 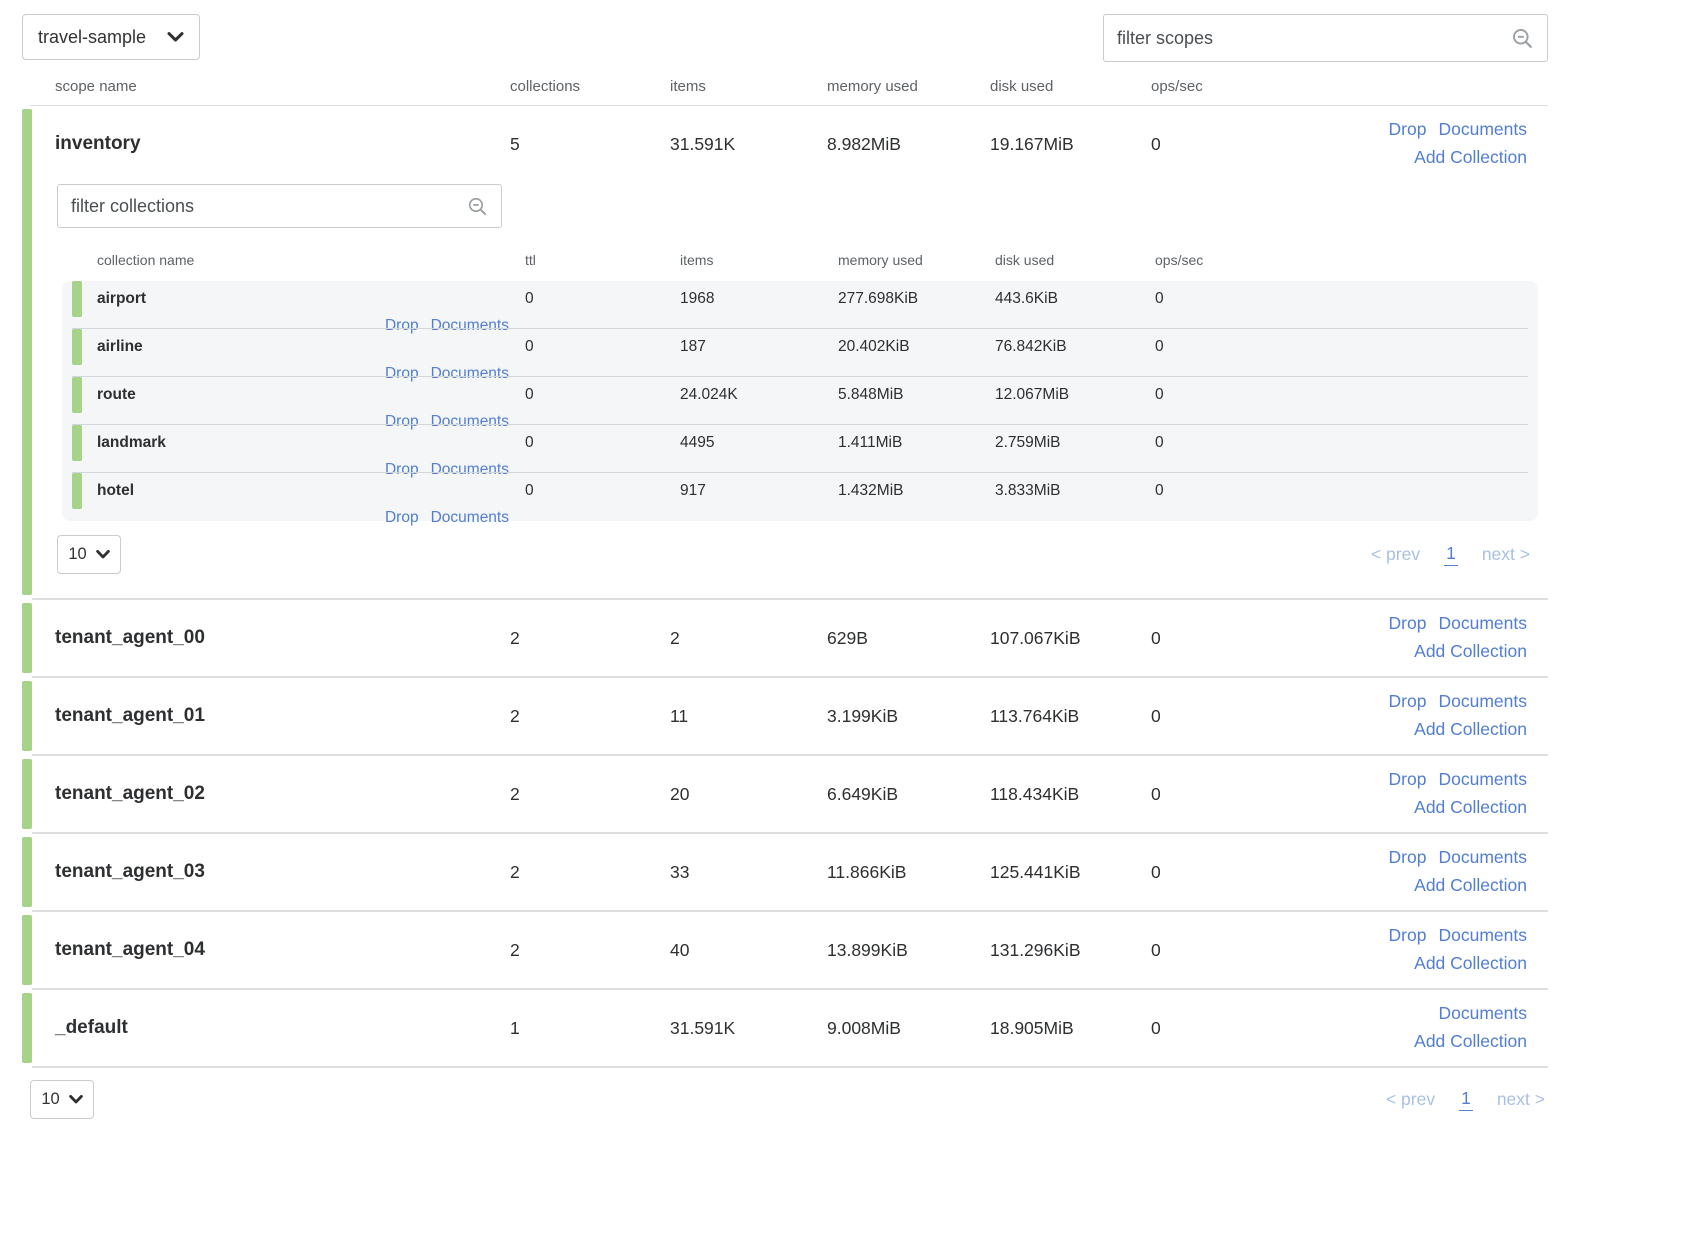 I want to click on bucket-selector-value: travel-sample, so click(x=92, y=36).